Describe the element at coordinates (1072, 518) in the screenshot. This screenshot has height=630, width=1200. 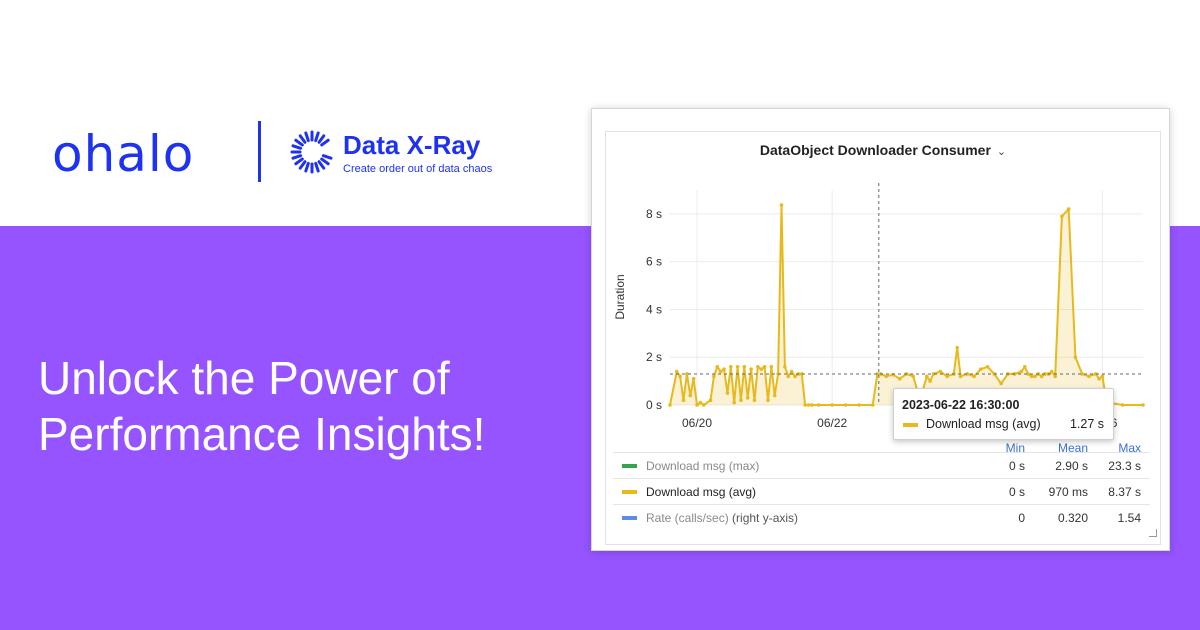
I see `legend-mean-value: 0.320` at that location.